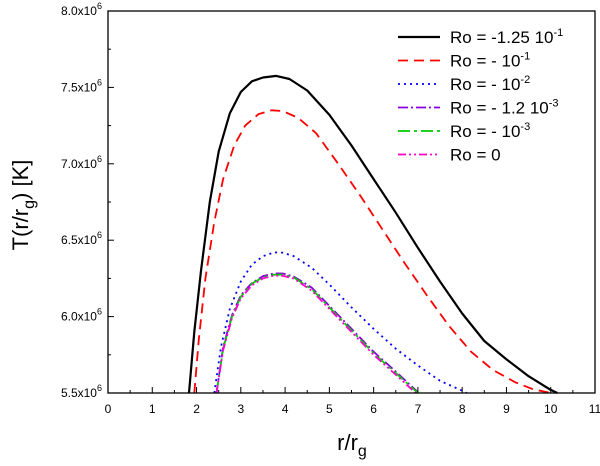 The width and height of the screenshot is (600, 466). Describe the element at coordinates (504, 108) in the screenshot. I see `legend-label-4: Ro = - 1.2 10-3` at that location.